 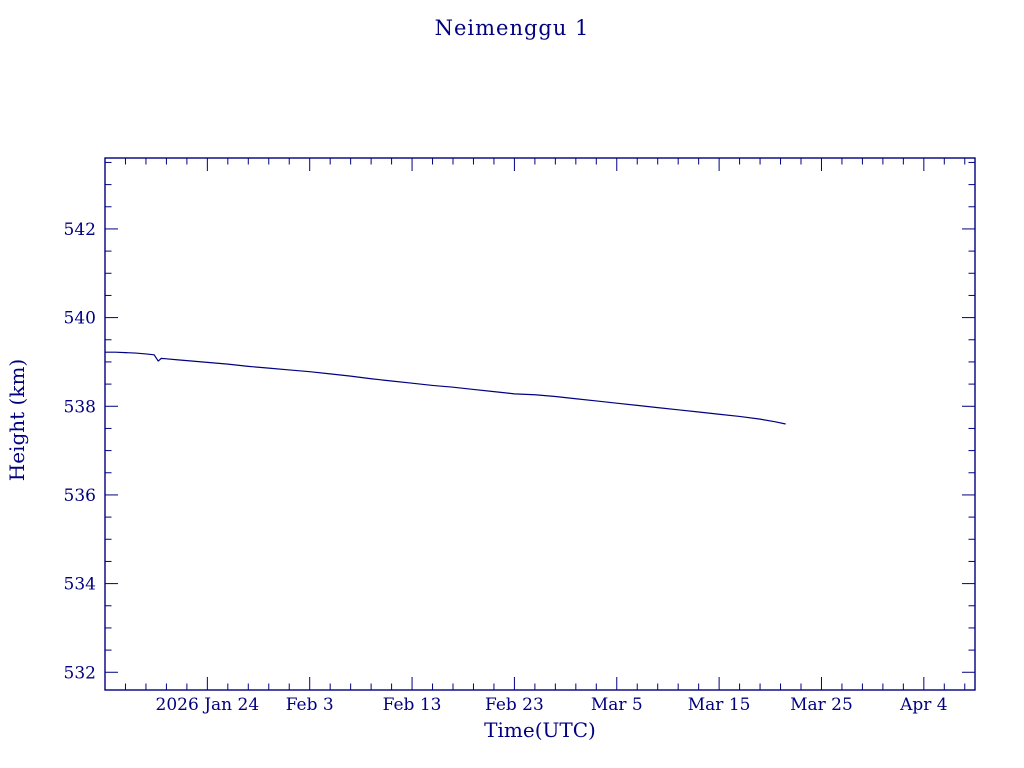 What do you see at coordinates (719, 705) in the screenshot?
I see `x-tick-label: Mar 15` at bounding box center [719, 705].